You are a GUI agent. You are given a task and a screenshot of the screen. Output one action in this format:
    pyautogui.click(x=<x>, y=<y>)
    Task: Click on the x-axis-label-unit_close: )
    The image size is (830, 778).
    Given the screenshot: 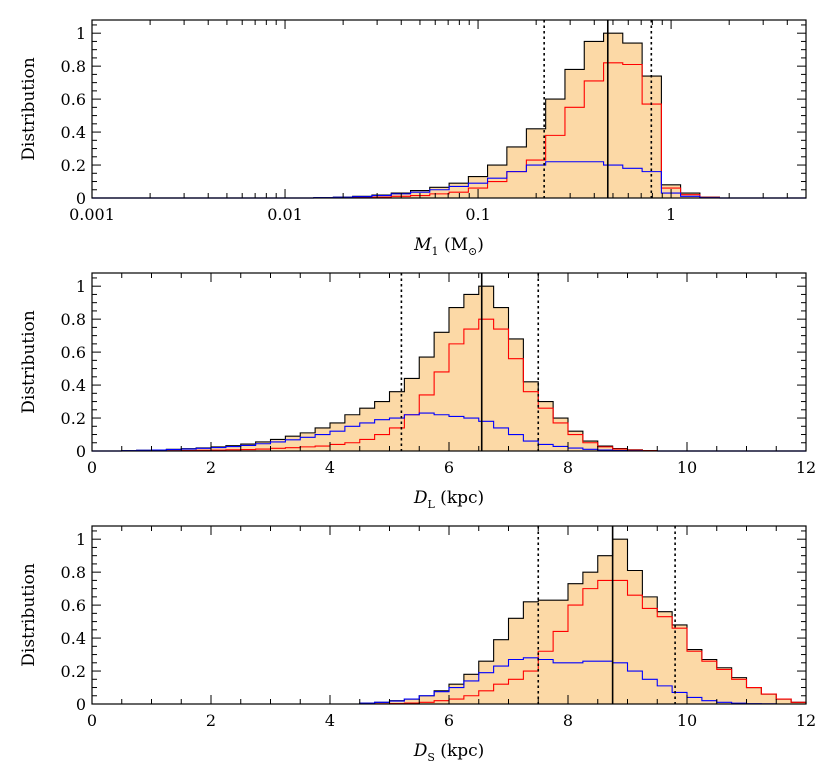 What is the action you would take?
    pyautogui.click(x=480, y=245)
    